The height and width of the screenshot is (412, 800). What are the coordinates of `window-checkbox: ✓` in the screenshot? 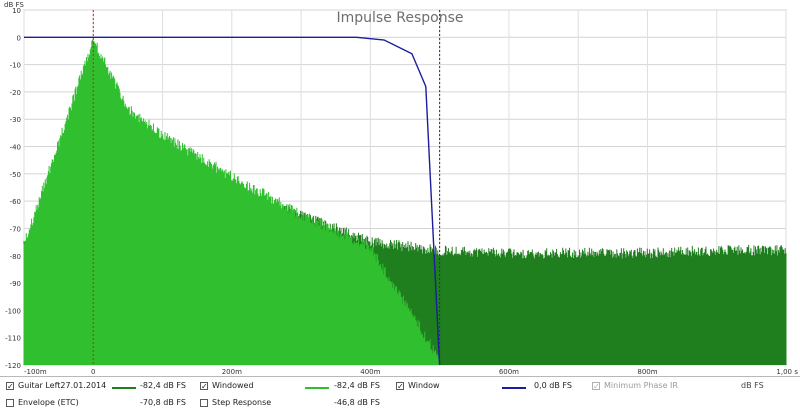 It's located at (400, 386).